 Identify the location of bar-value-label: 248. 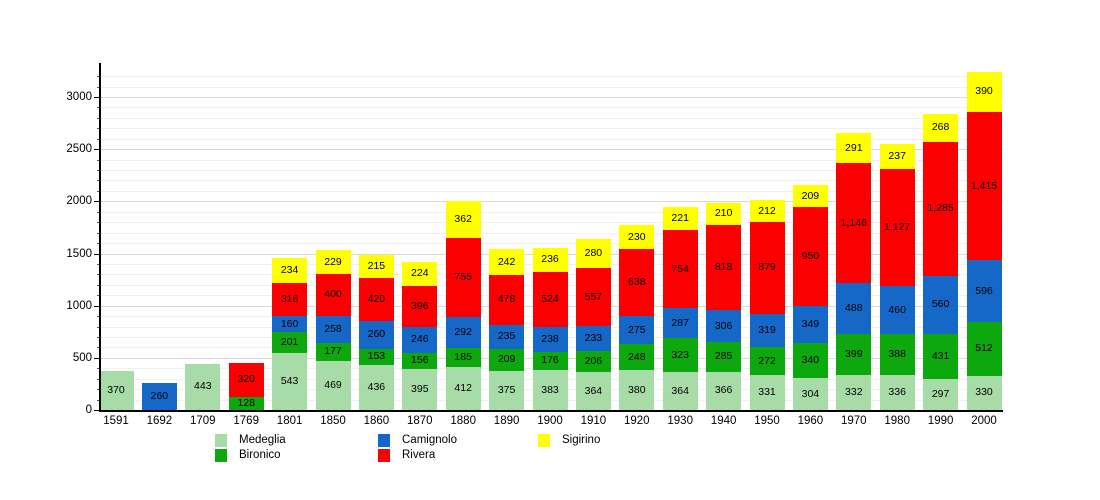
(637, 356).